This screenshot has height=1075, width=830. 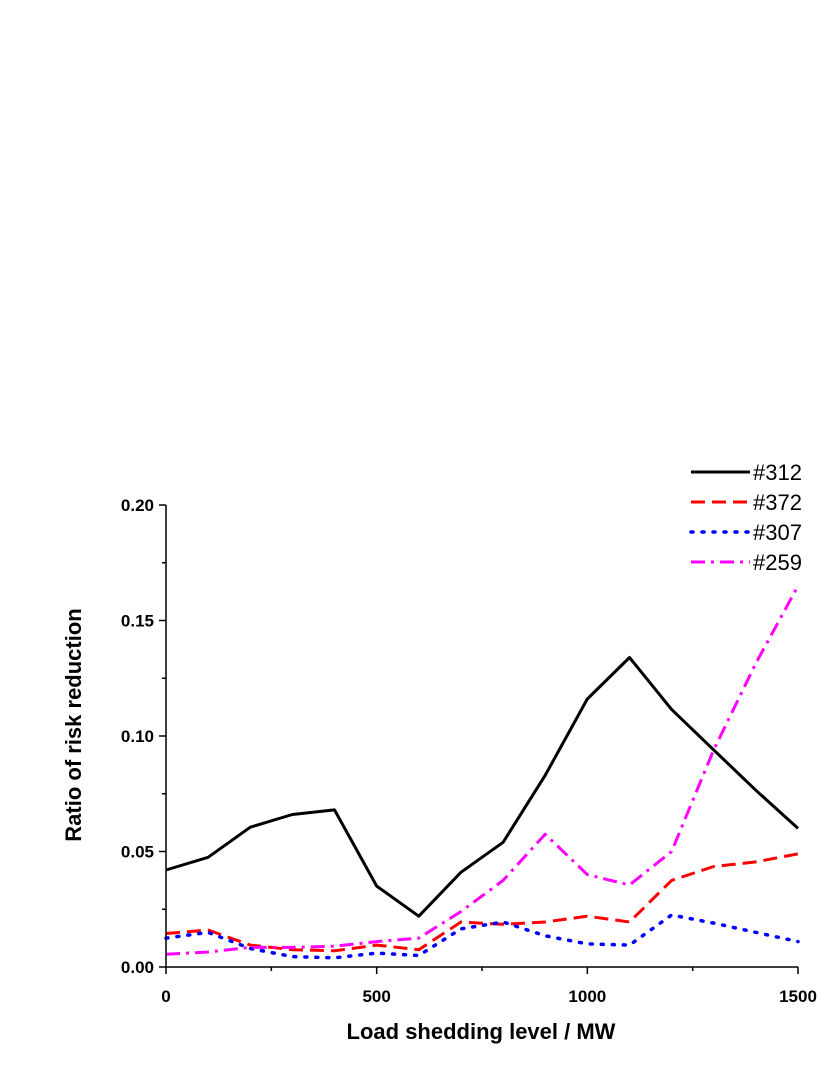 I want to click on legend-label-3: #259, so click(x=777, y=562).